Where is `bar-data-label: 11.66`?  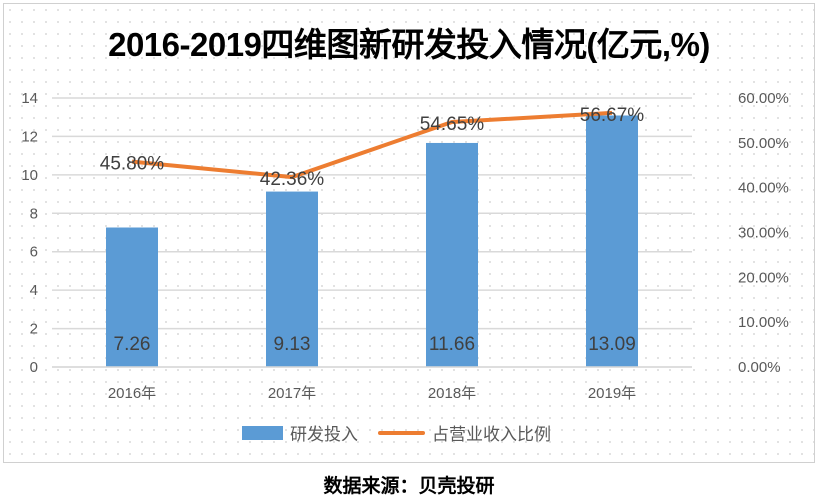
bar-data-label: 11.66 is located at coordinates (452, 344).